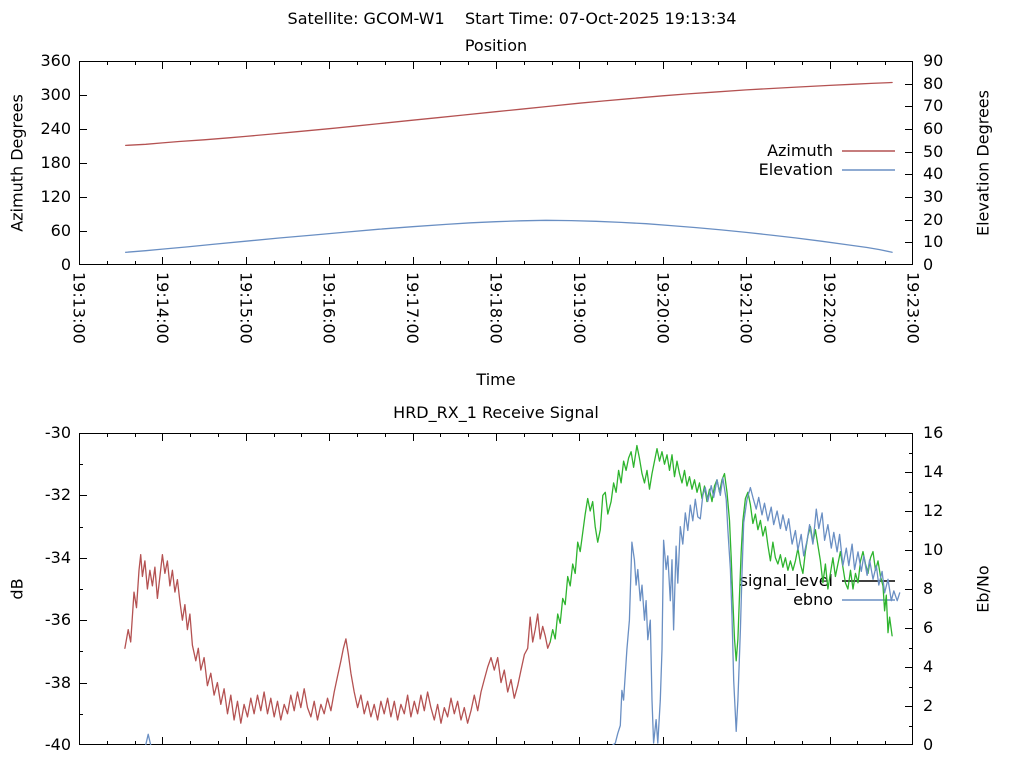  I want to click on legend-label-Azimuth: Azimuth, so click(800, 150).